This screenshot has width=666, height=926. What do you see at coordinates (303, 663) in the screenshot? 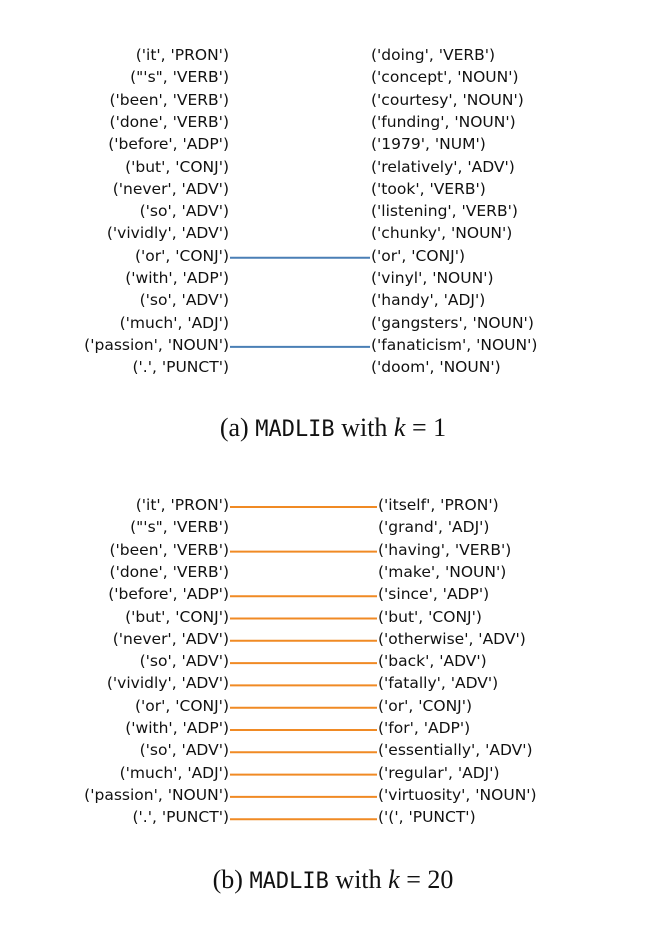
I see `figure-b-alignment-lines` at bounding box center [303, 663].